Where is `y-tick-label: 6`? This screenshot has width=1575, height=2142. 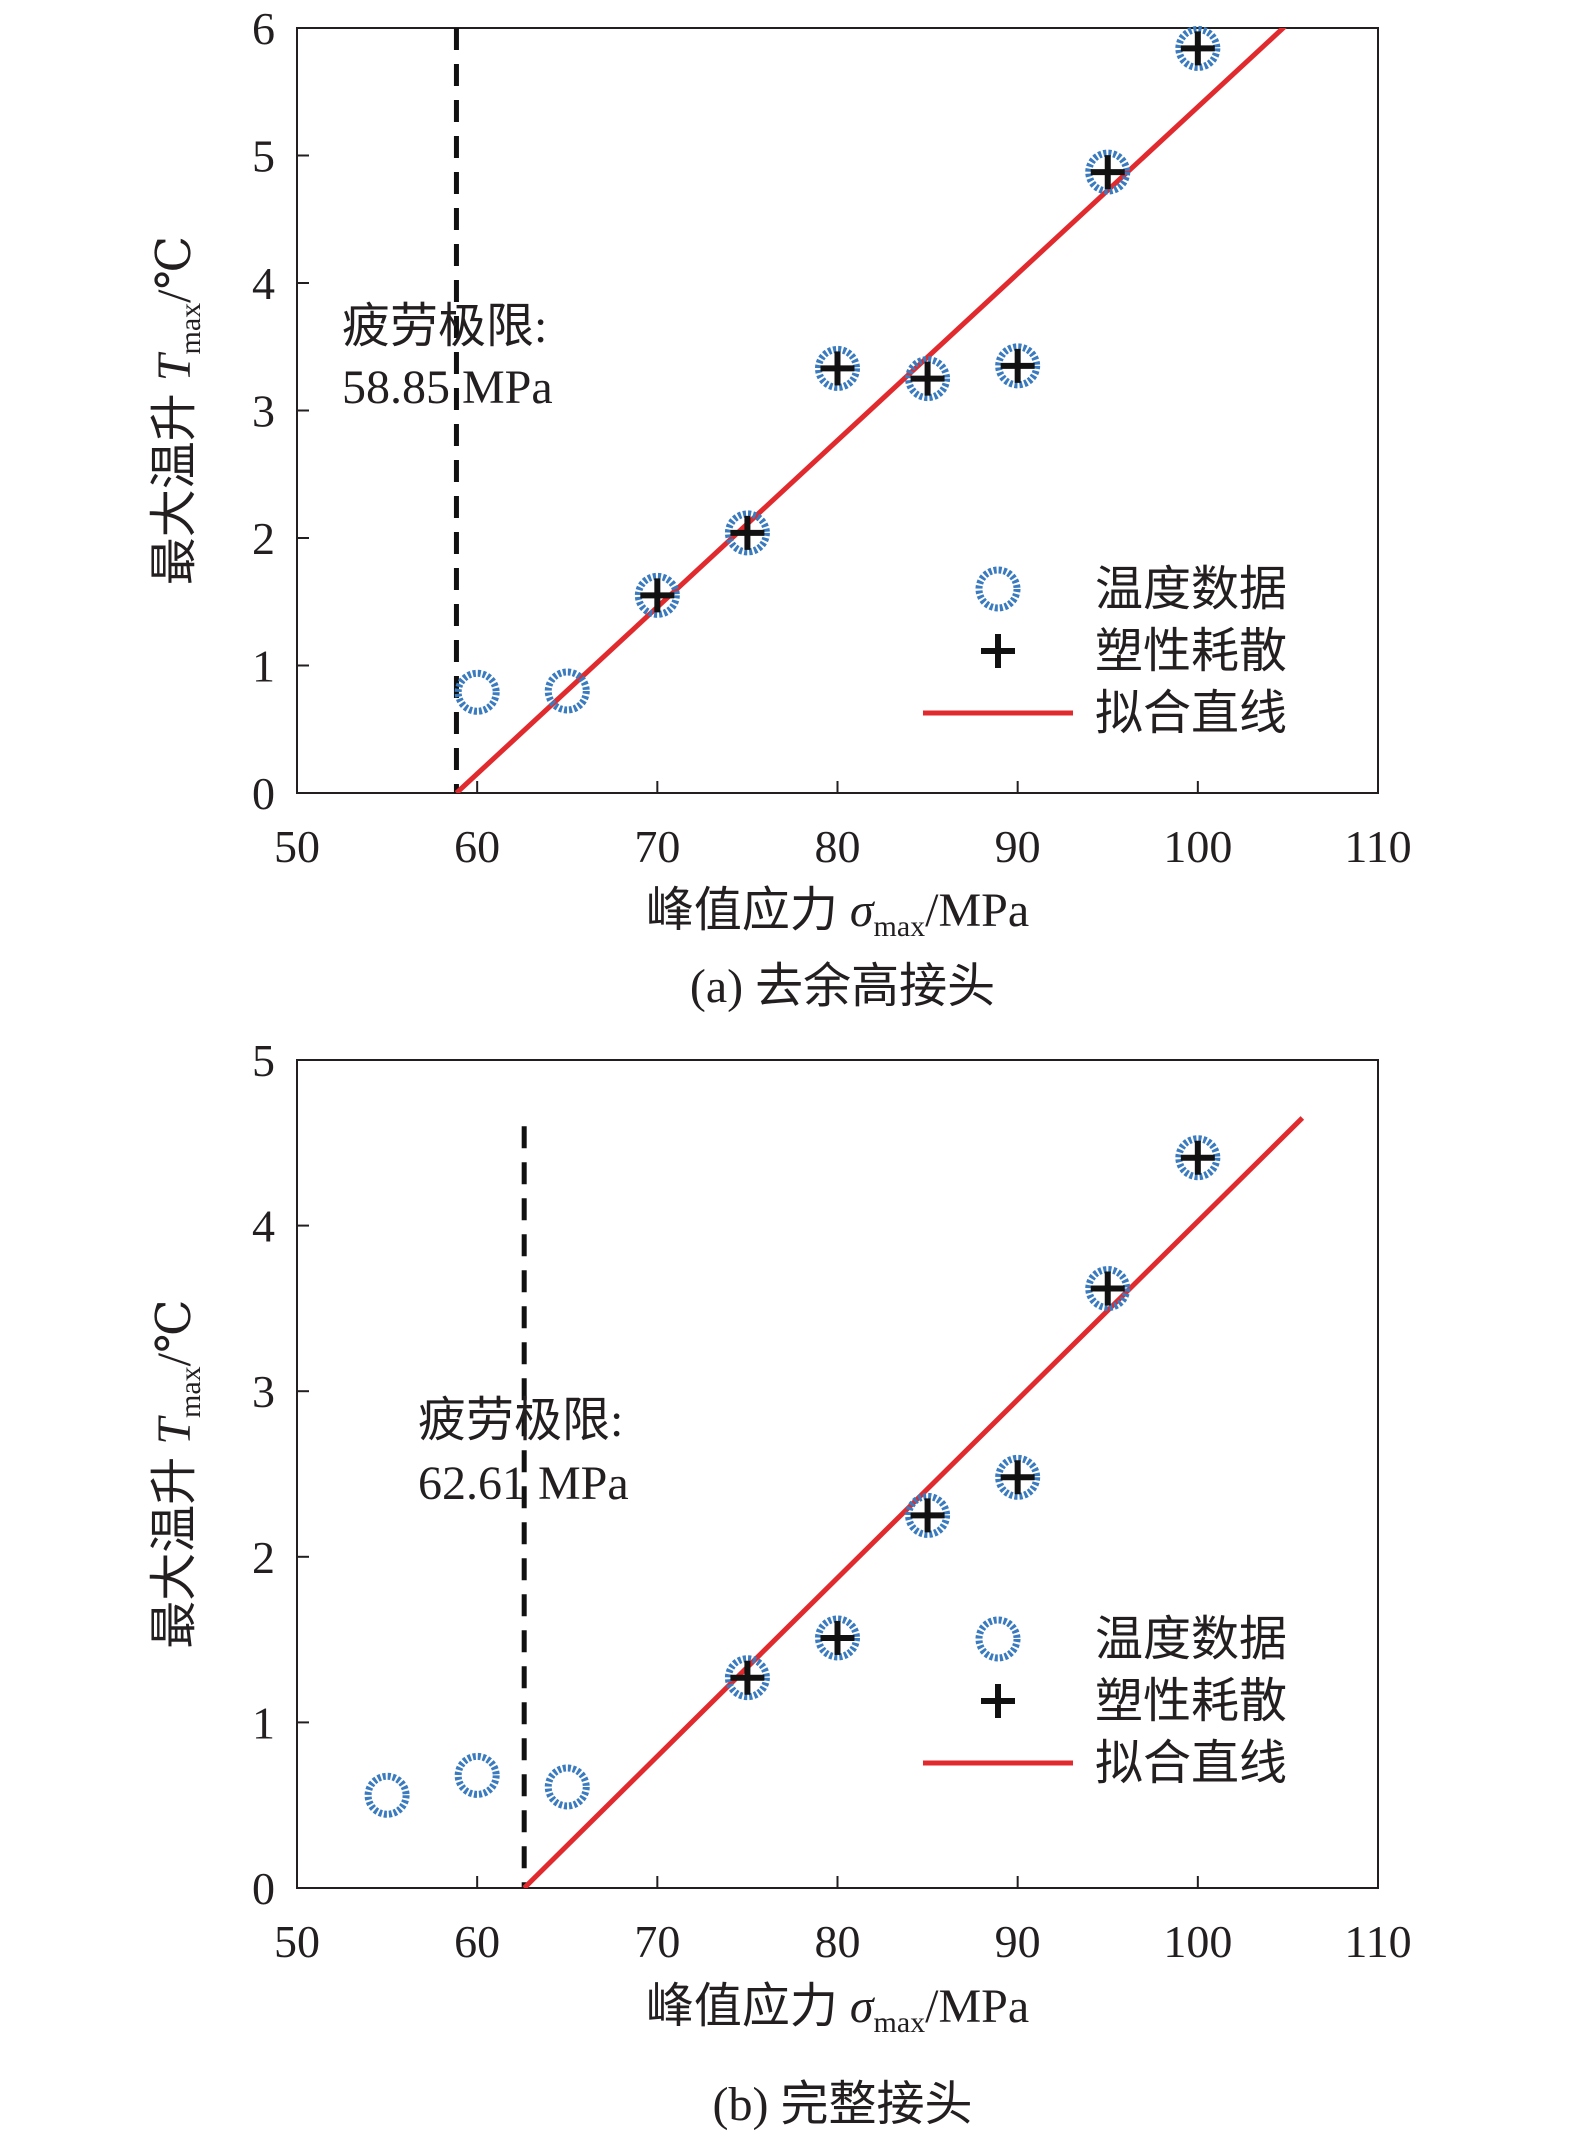
y-tick-label: 6 is located at coordinates (263, 28).